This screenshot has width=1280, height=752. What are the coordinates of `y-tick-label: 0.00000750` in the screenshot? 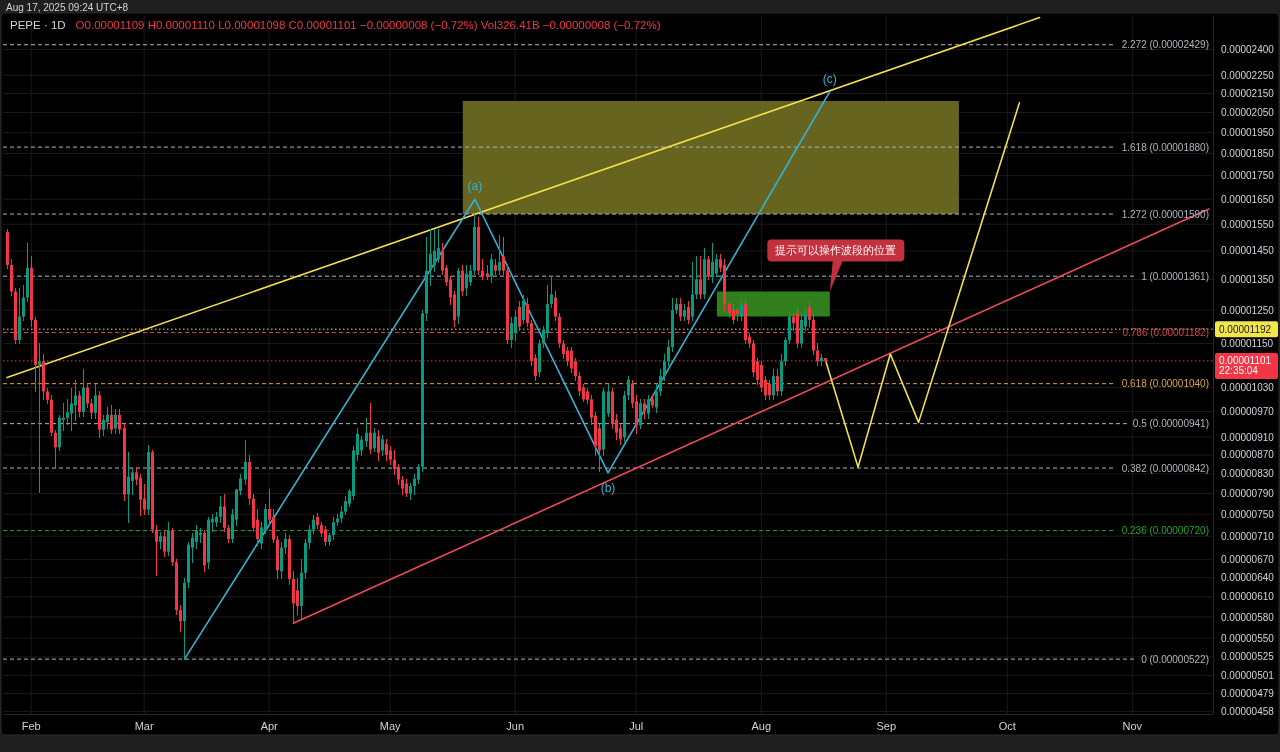 It's located at (1248, 514).